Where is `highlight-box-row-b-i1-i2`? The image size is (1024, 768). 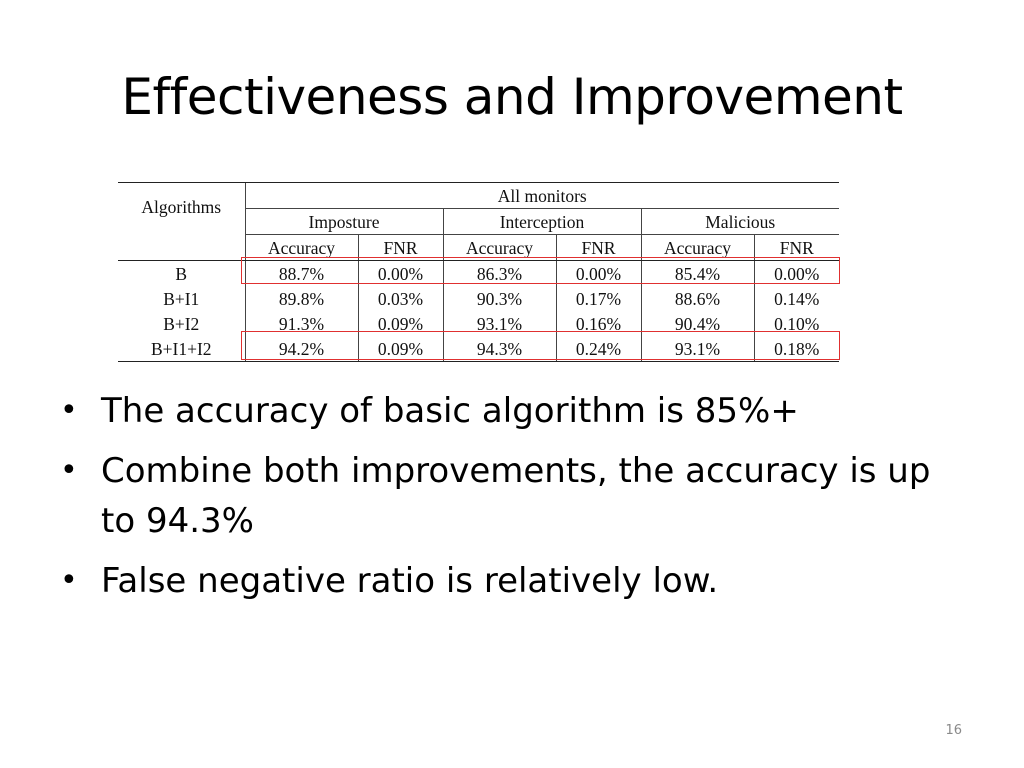 highlight-box-row-b-i1-i2 is located at coordinates (540, 345).